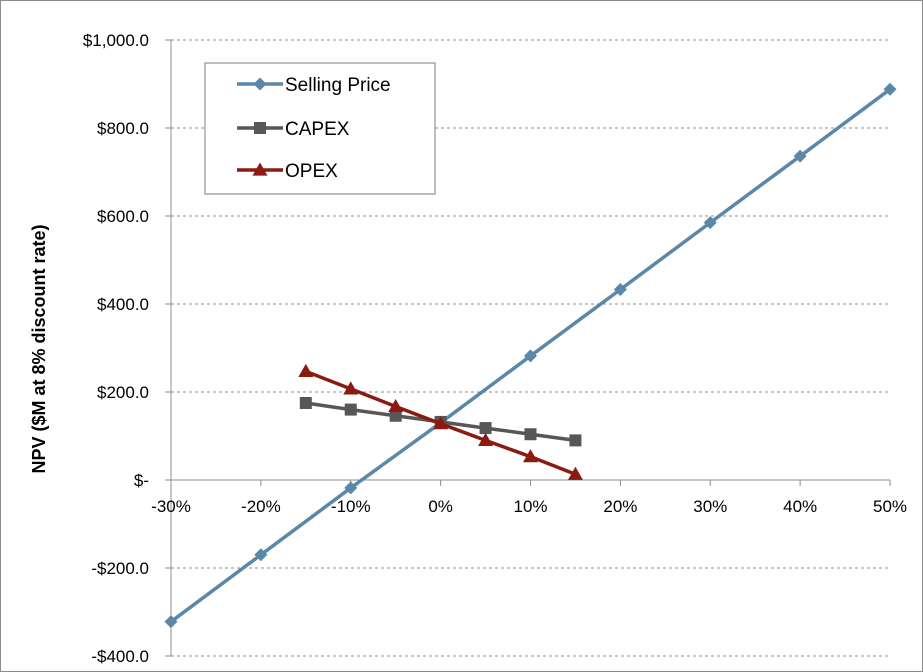 The height and width of the screenshot is (672, 923). I want to click on x-tick-label: 10%, so click(530, 506).